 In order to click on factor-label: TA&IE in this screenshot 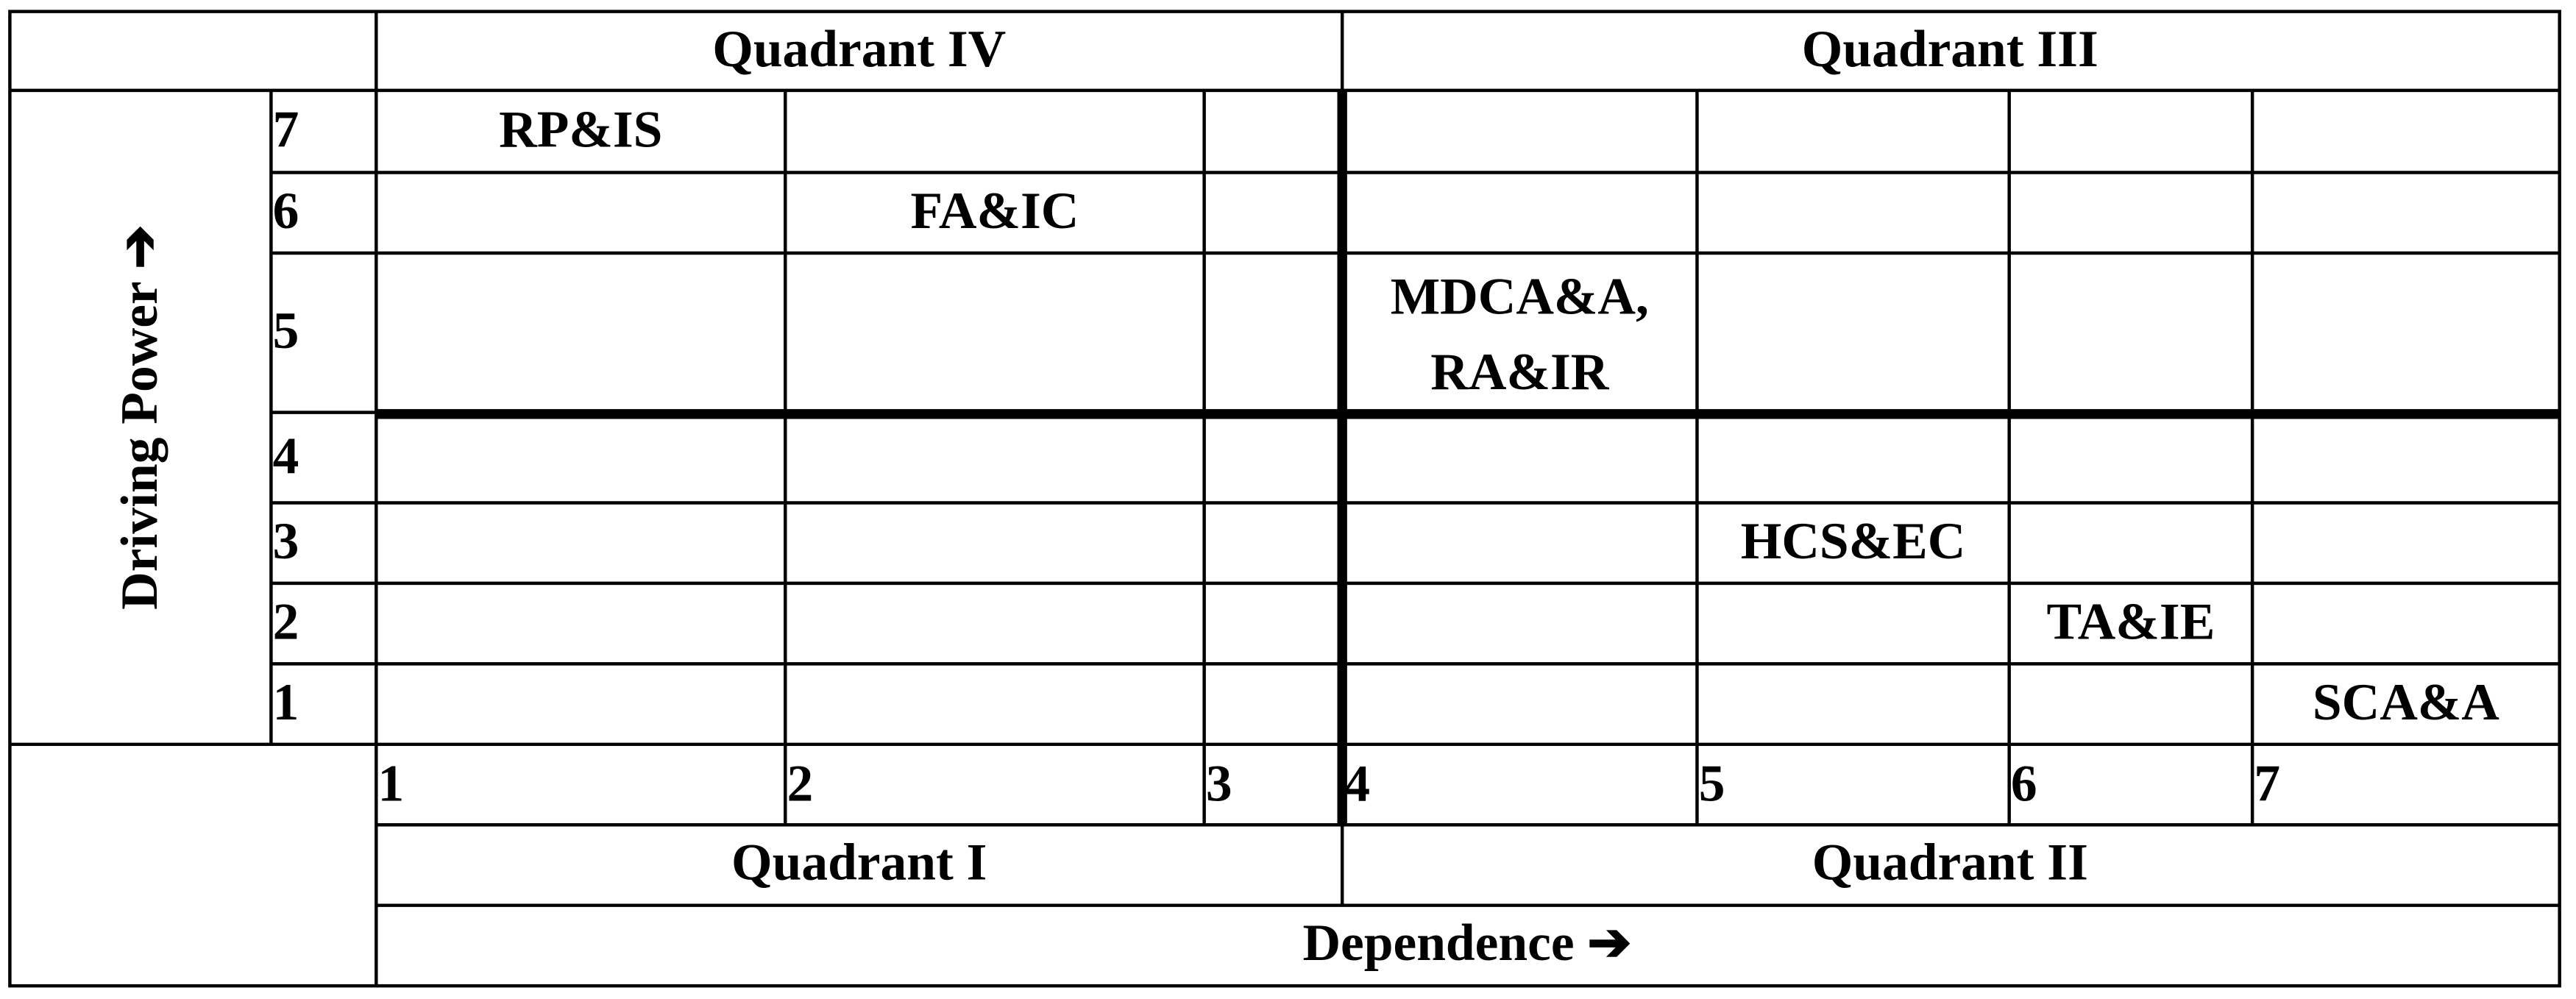, I will do `click(2130, 621)`.